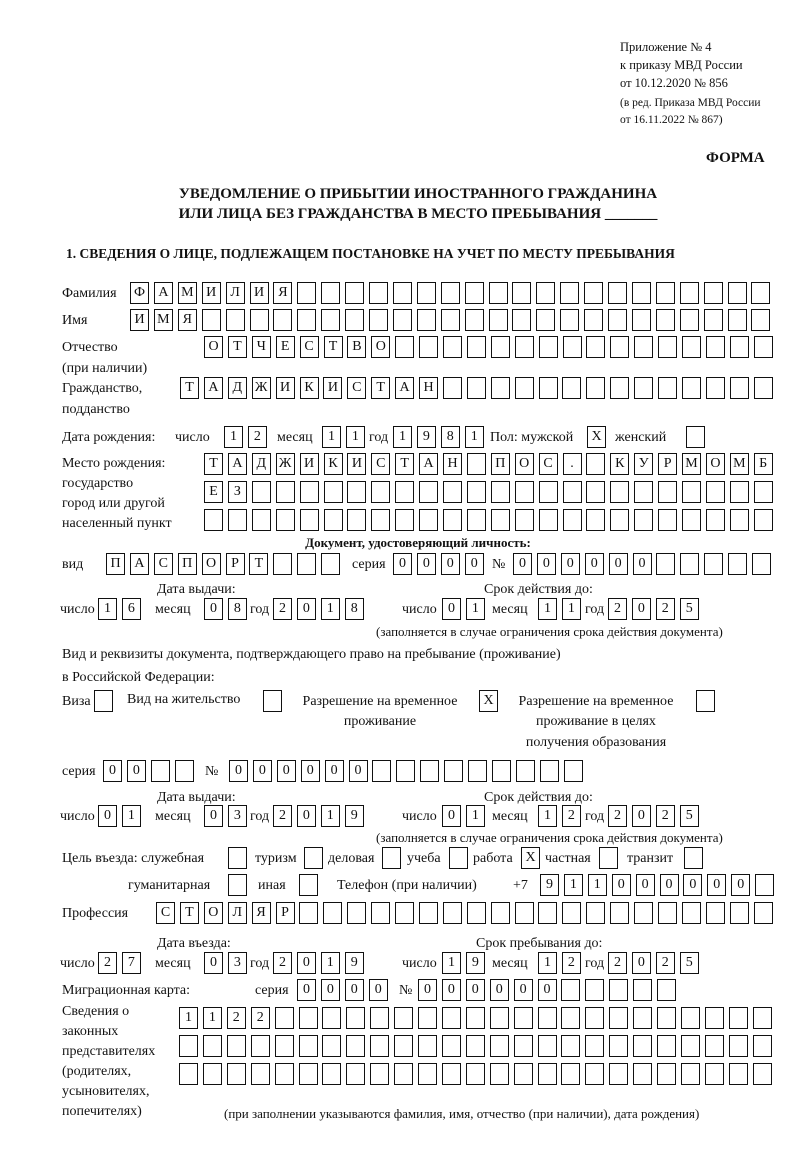 This screenshot has width=800, height=1163. Describe the element at coordinates (644, 464) in the screenshot. I see `char-box: У` at that location.